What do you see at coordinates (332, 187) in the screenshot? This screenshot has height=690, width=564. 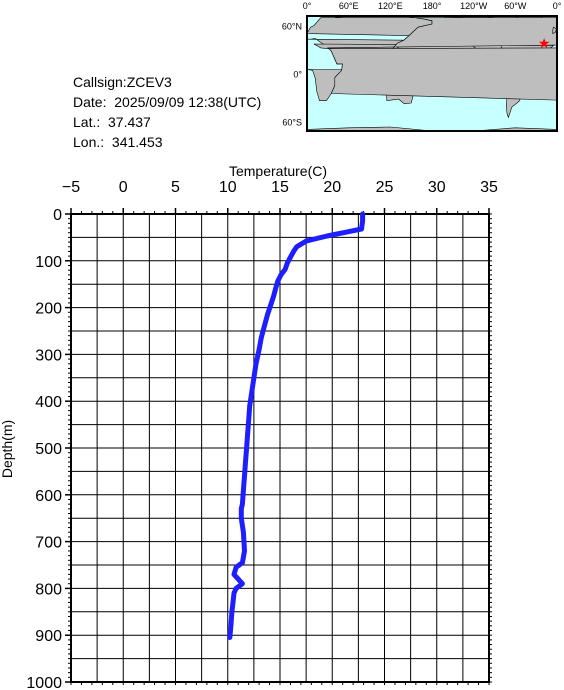 I see `x-tick-label: 20` at bounding box center [332, 187].